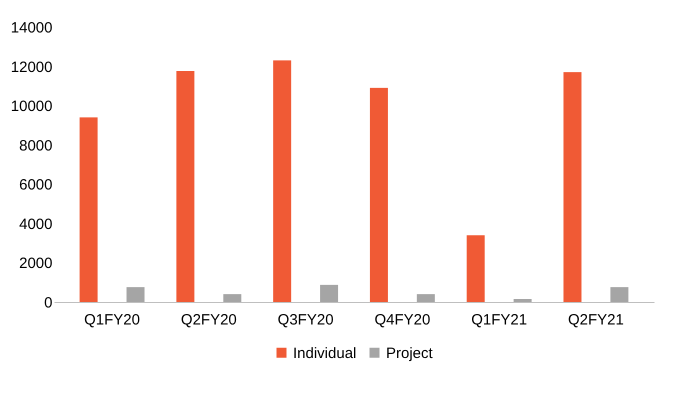 The image size is (680, 412). Describe the element at coordinates (31, 28) in the screenshot. I see `y-tick-label: 14000` at that location.